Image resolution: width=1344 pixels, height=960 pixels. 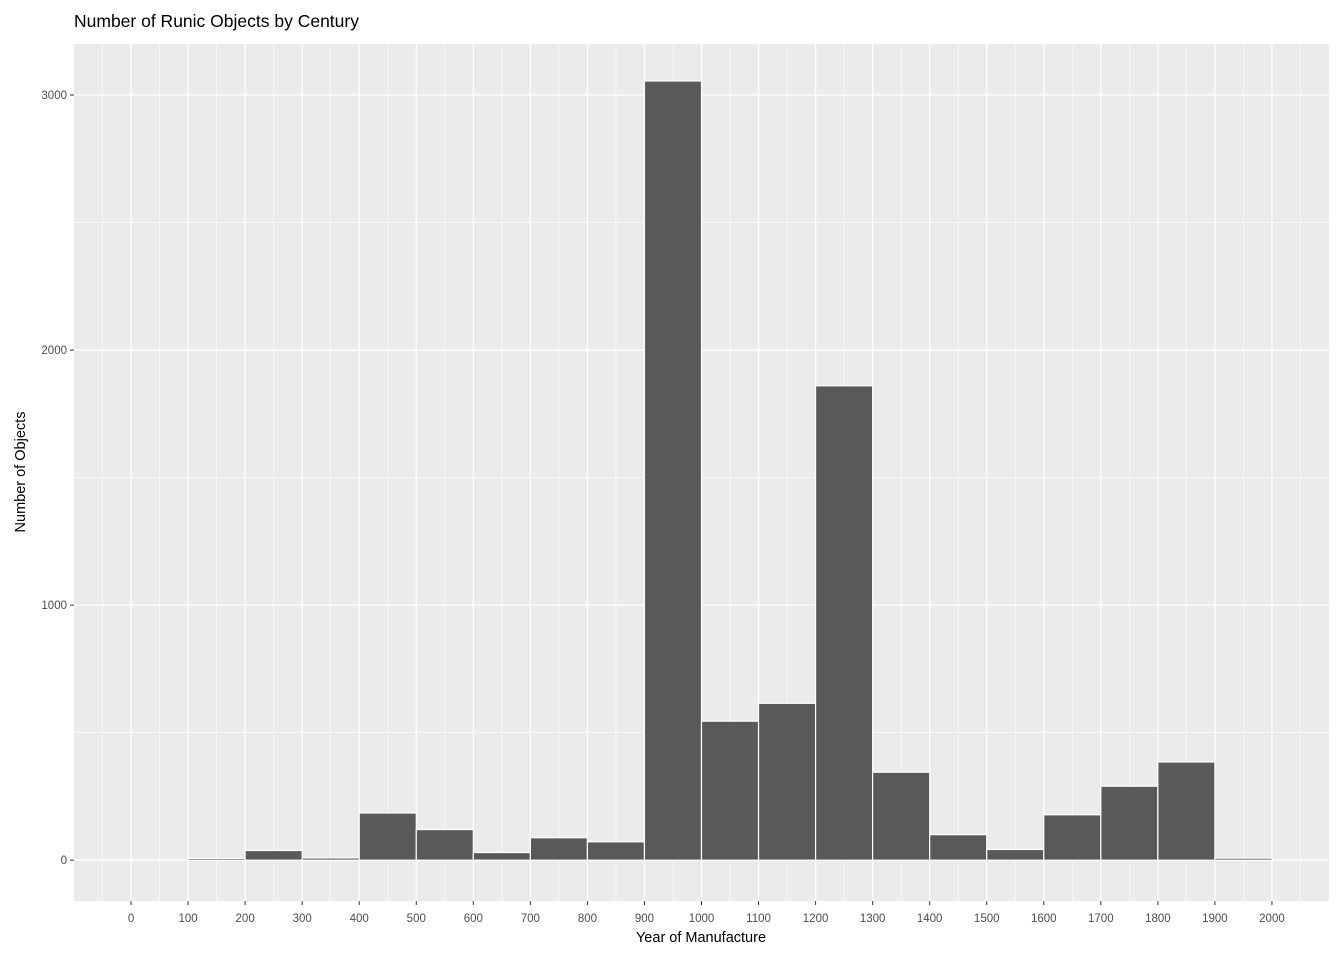 What do you see at coordinates (54, 606) in the screenshot?
I see `y-tick-label: 1000` at bounding box center [54, 606].